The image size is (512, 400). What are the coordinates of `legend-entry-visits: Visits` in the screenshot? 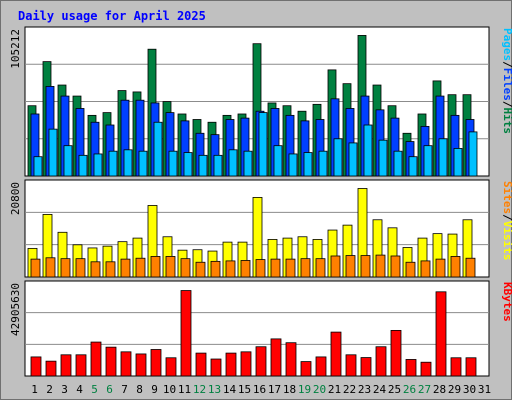 It's located at (506, 241).